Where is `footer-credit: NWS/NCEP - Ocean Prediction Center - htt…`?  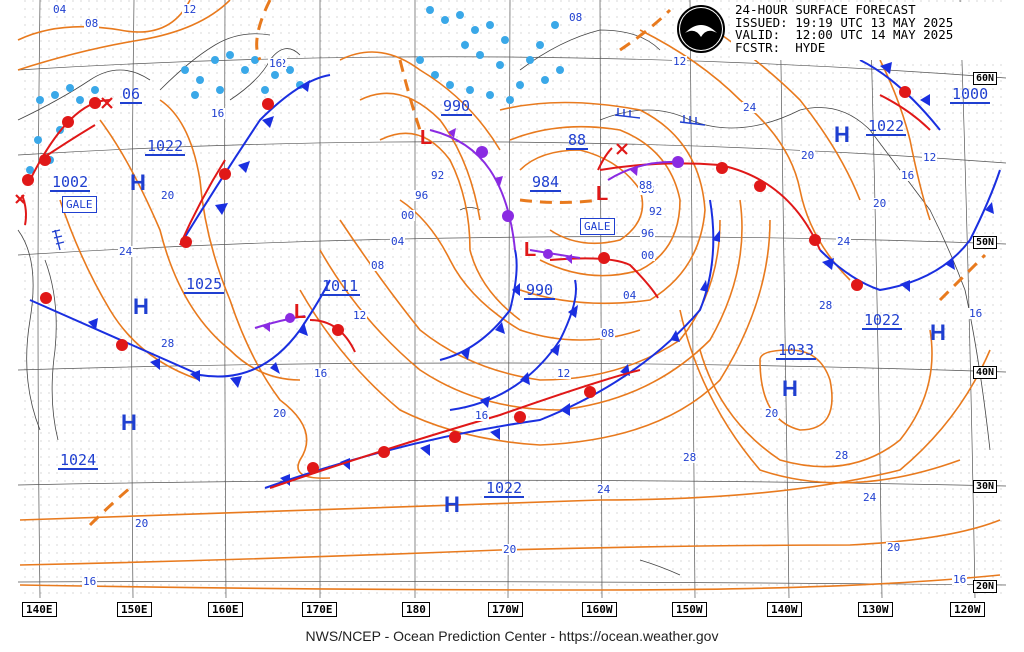 footer-credit: NWS/NCEP - Ocean Prediction Center - htt… is located at coordinates (512, 636).